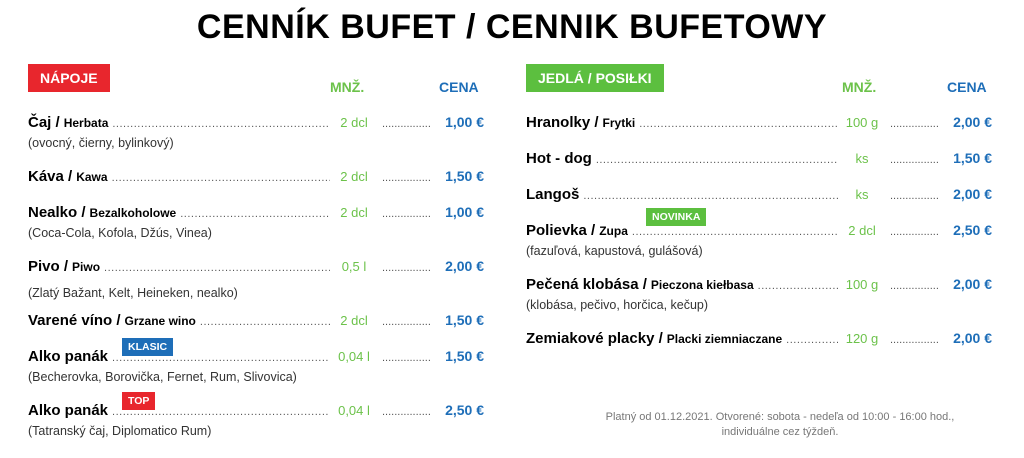 The image size is (1024, 458). What do you see at coordinates (120, 233) in the screenshot?
I see `item-description: (Coca-Cola, Kofola, Džús, Vinea)` at bounding box center [120, 233].